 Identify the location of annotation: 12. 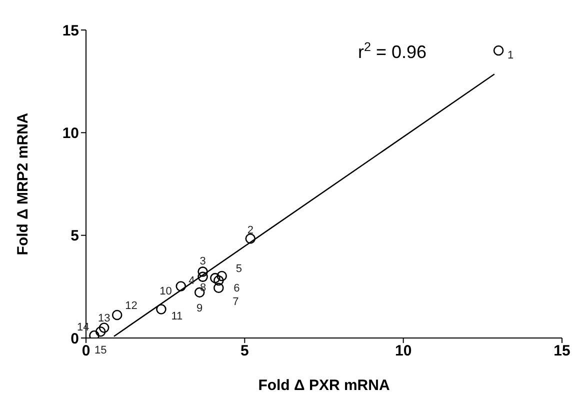
(131, 306).